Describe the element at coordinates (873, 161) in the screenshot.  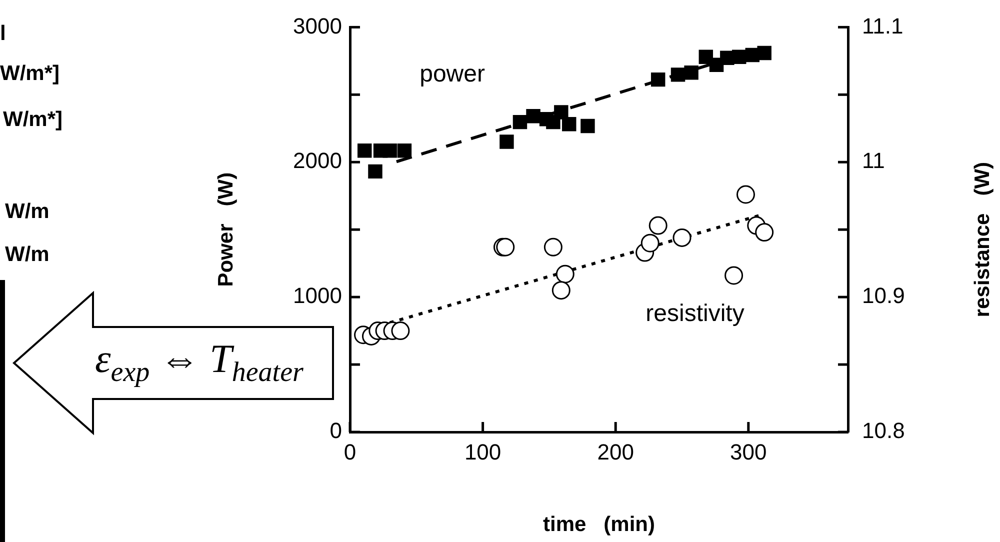
I see `y2-tick-label: 11` at that location.